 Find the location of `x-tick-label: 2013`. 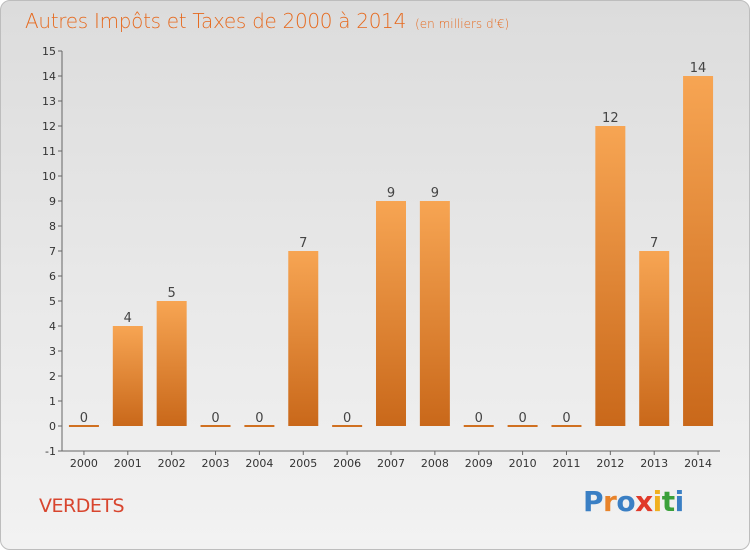

x-tick-label: 2013 is located at coordinates (654, 463).